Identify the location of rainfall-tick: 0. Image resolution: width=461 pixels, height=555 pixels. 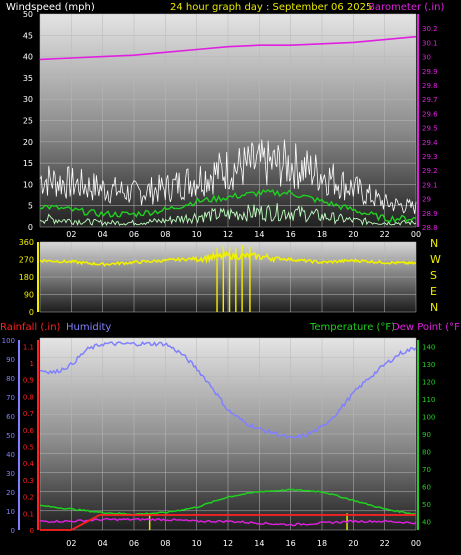
(32, 531).